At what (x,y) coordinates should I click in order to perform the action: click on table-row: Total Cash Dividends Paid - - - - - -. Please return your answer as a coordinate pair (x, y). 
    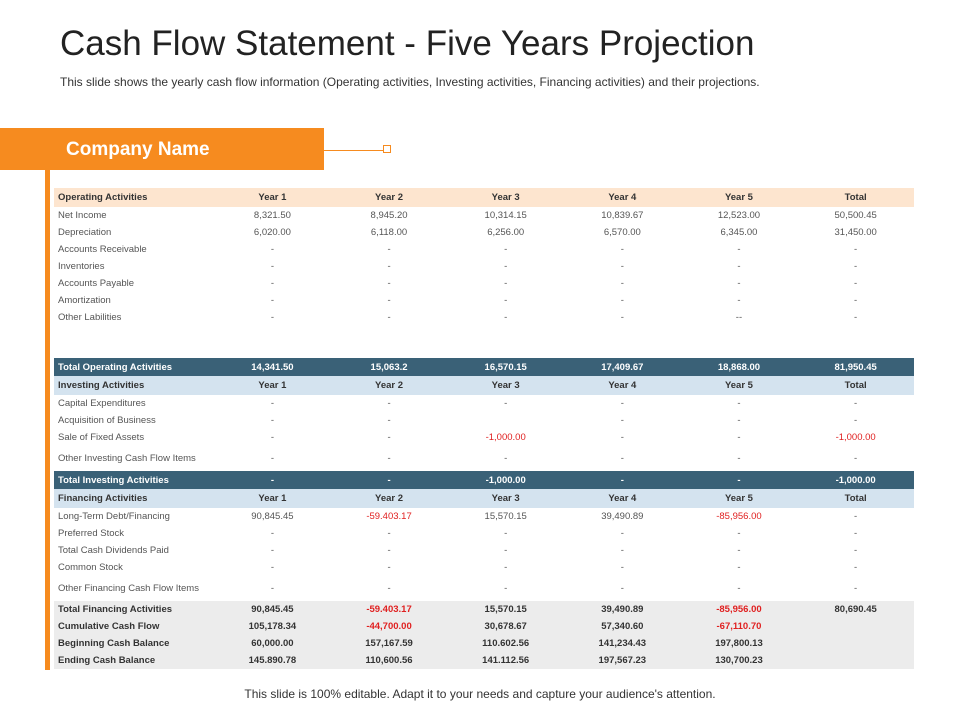
    Looking at the image, I should click on (484, 550).